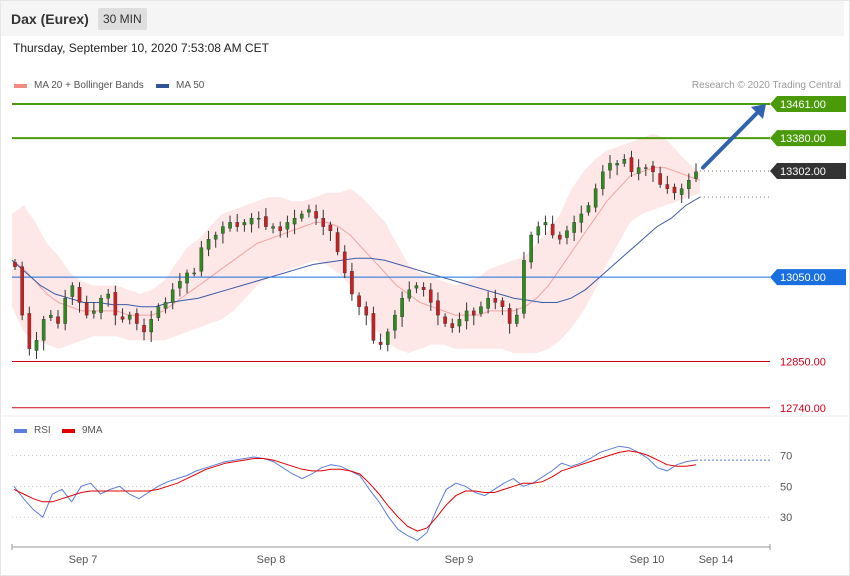  I want to click on legend-9ma-label: 9MA, so click(92, 430).